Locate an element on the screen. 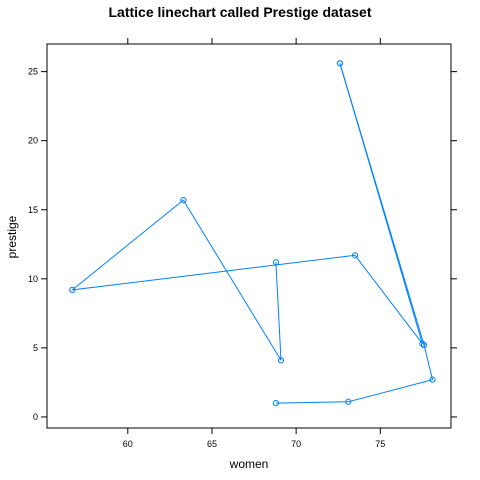 The width and height of the screenshot is (480, 480). y-tick-label-4: 20 is located at coordinates (33, 141).